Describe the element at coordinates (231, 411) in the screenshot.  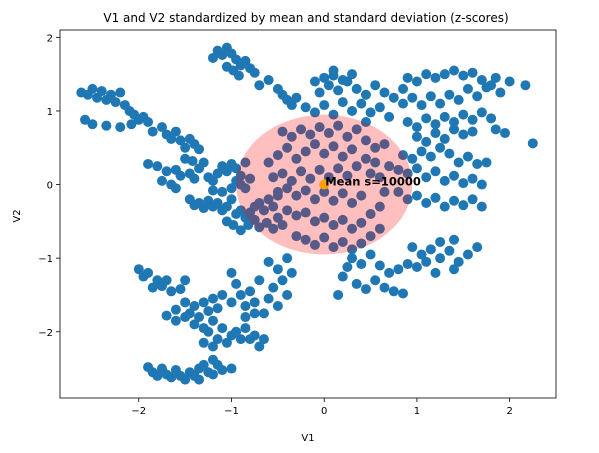
I see `x-tick-label: −1` at that location.